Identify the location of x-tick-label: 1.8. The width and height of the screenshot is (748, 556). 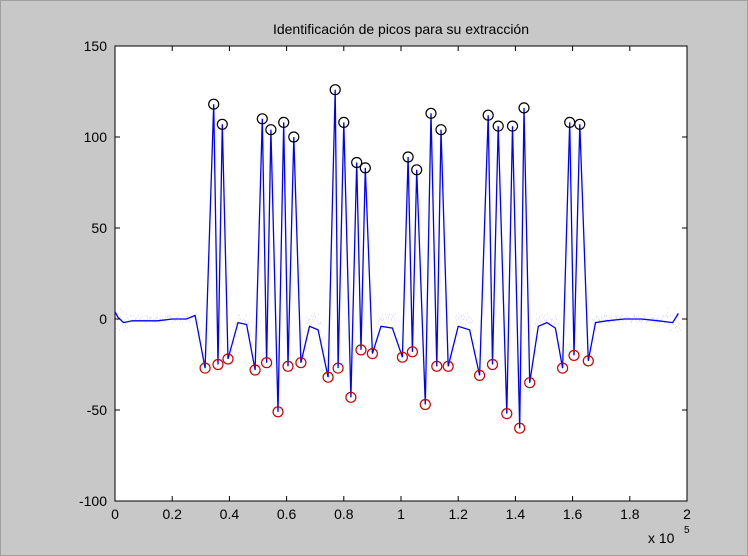
(630, 514).